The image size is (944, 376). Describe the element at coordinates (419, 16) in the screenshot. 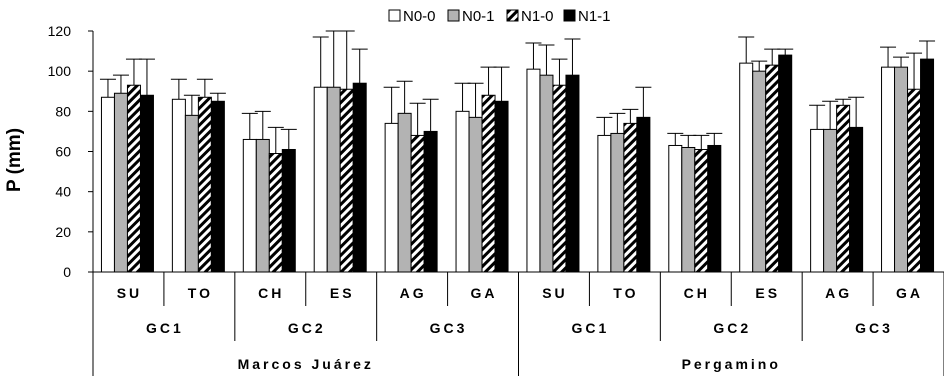

I see `legend-label-n0-0: N0-0` at that location.